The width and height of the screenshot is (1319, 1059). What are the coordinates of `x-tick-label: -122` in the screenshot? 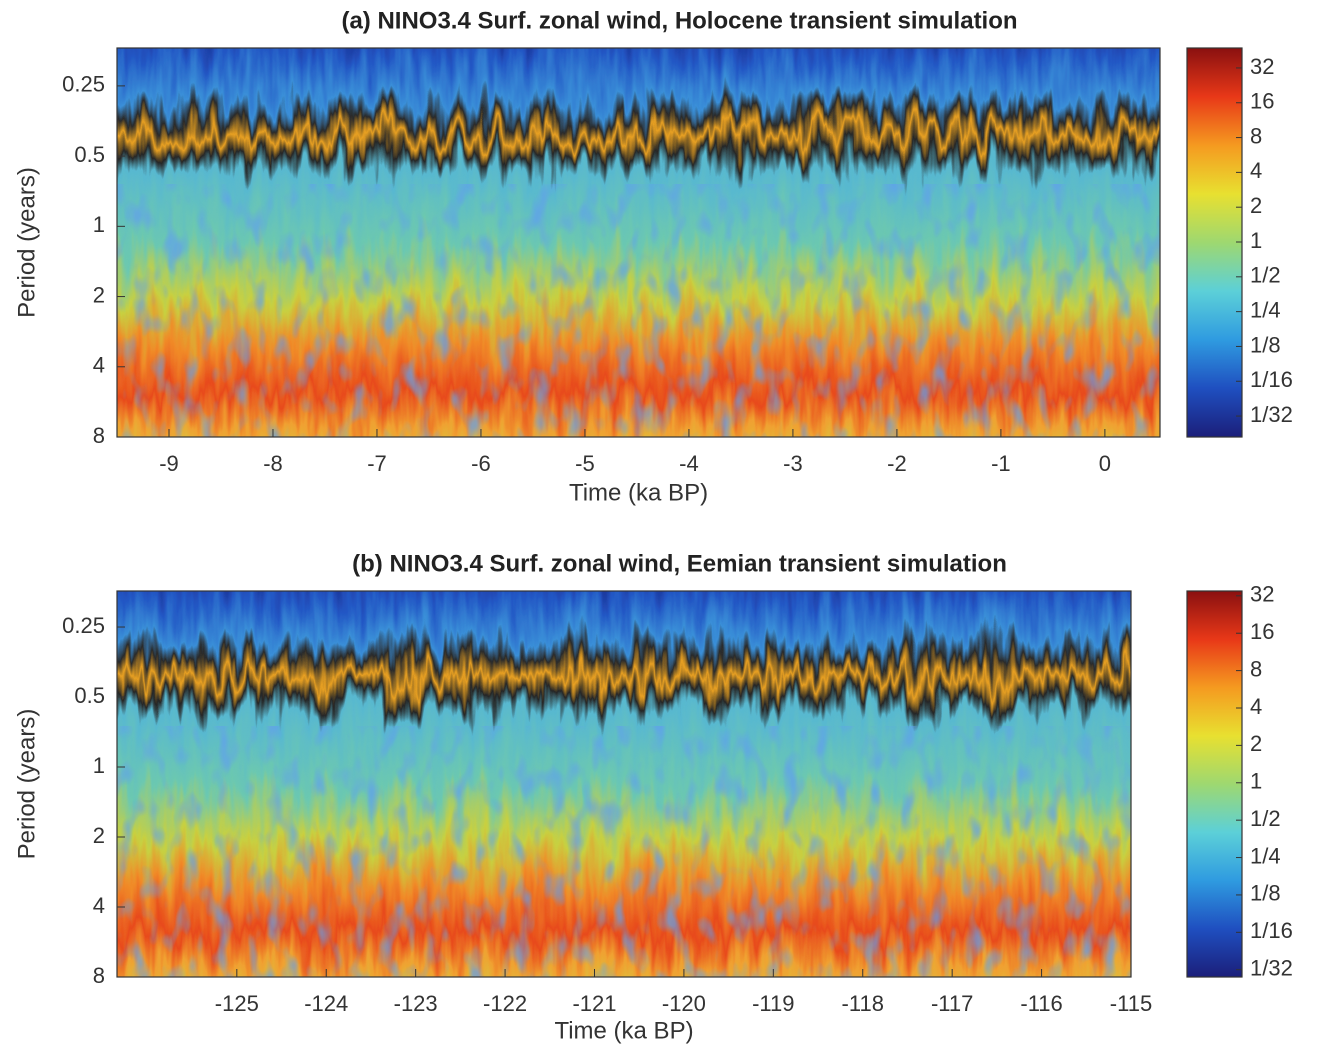 It's located at (505, 1003).